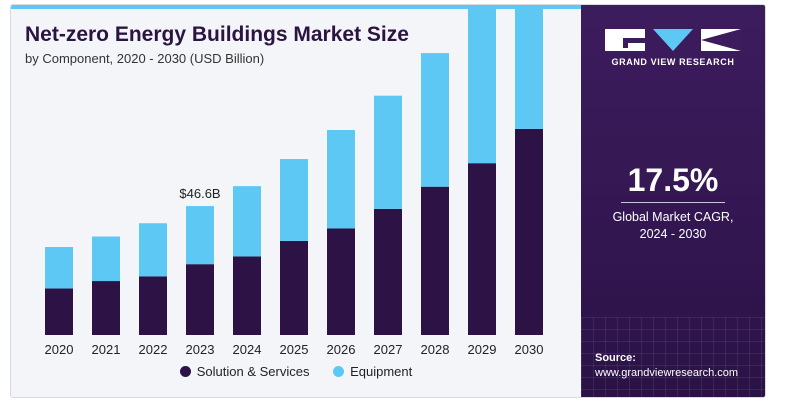  Describe the element at coordinates (673, 234) in the screenshot. I see `cagr-label-line2: 2024 - 2030` at that location.